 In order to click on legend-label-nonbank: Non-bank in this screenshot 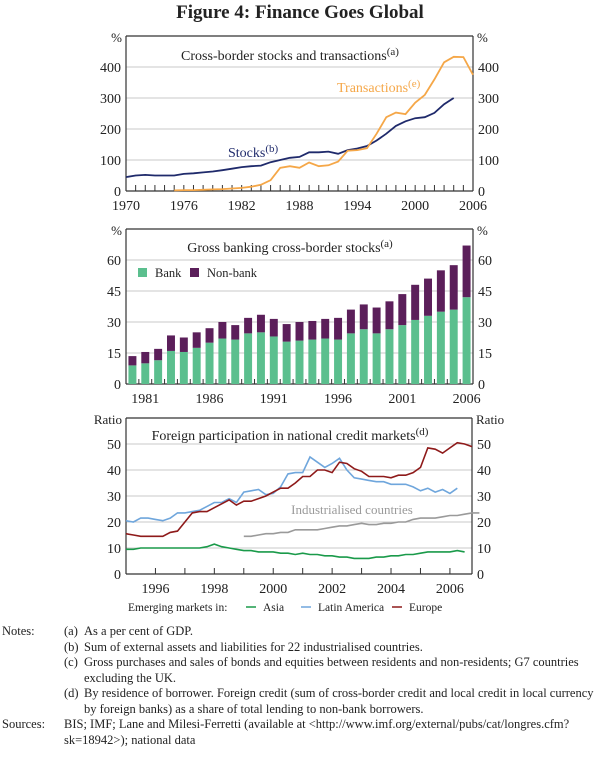, I will do `click(232, 273)`.